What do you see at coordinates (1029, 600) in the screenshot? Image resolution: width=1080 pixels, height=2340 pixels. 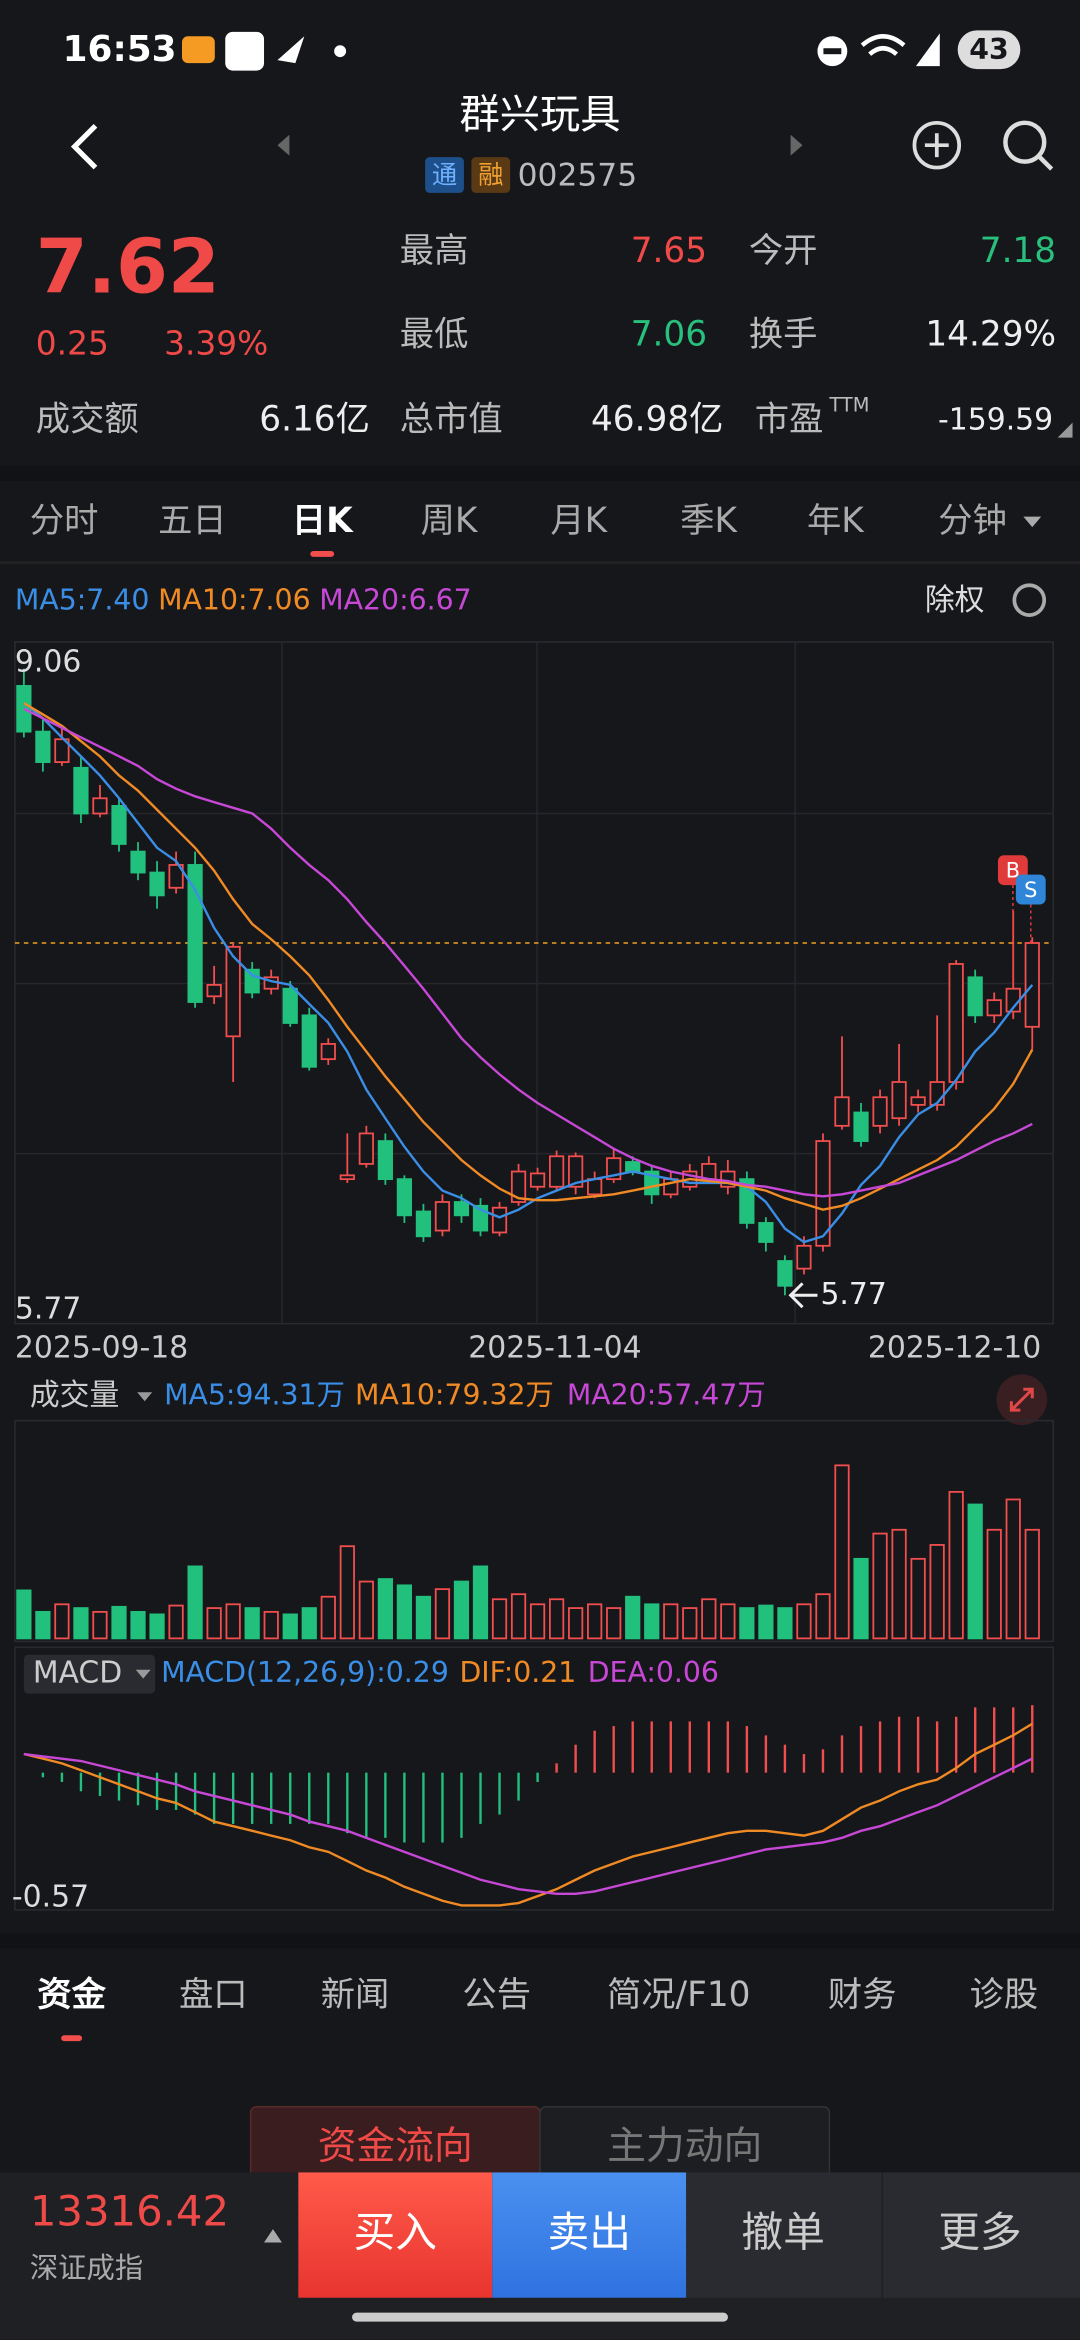 I see `settings-button` at bounding box center [1029, 600].